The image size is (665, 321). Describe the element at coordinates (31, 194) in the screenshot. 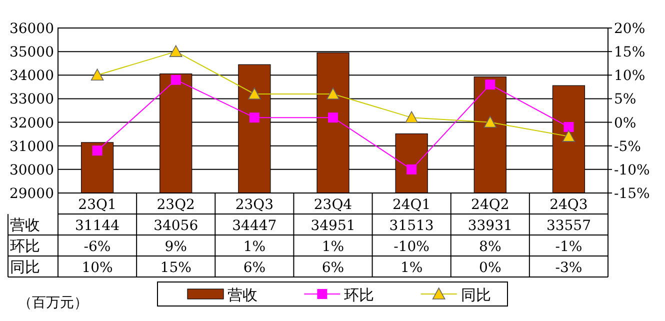

I see `y-tick-label: 29000` at that location.